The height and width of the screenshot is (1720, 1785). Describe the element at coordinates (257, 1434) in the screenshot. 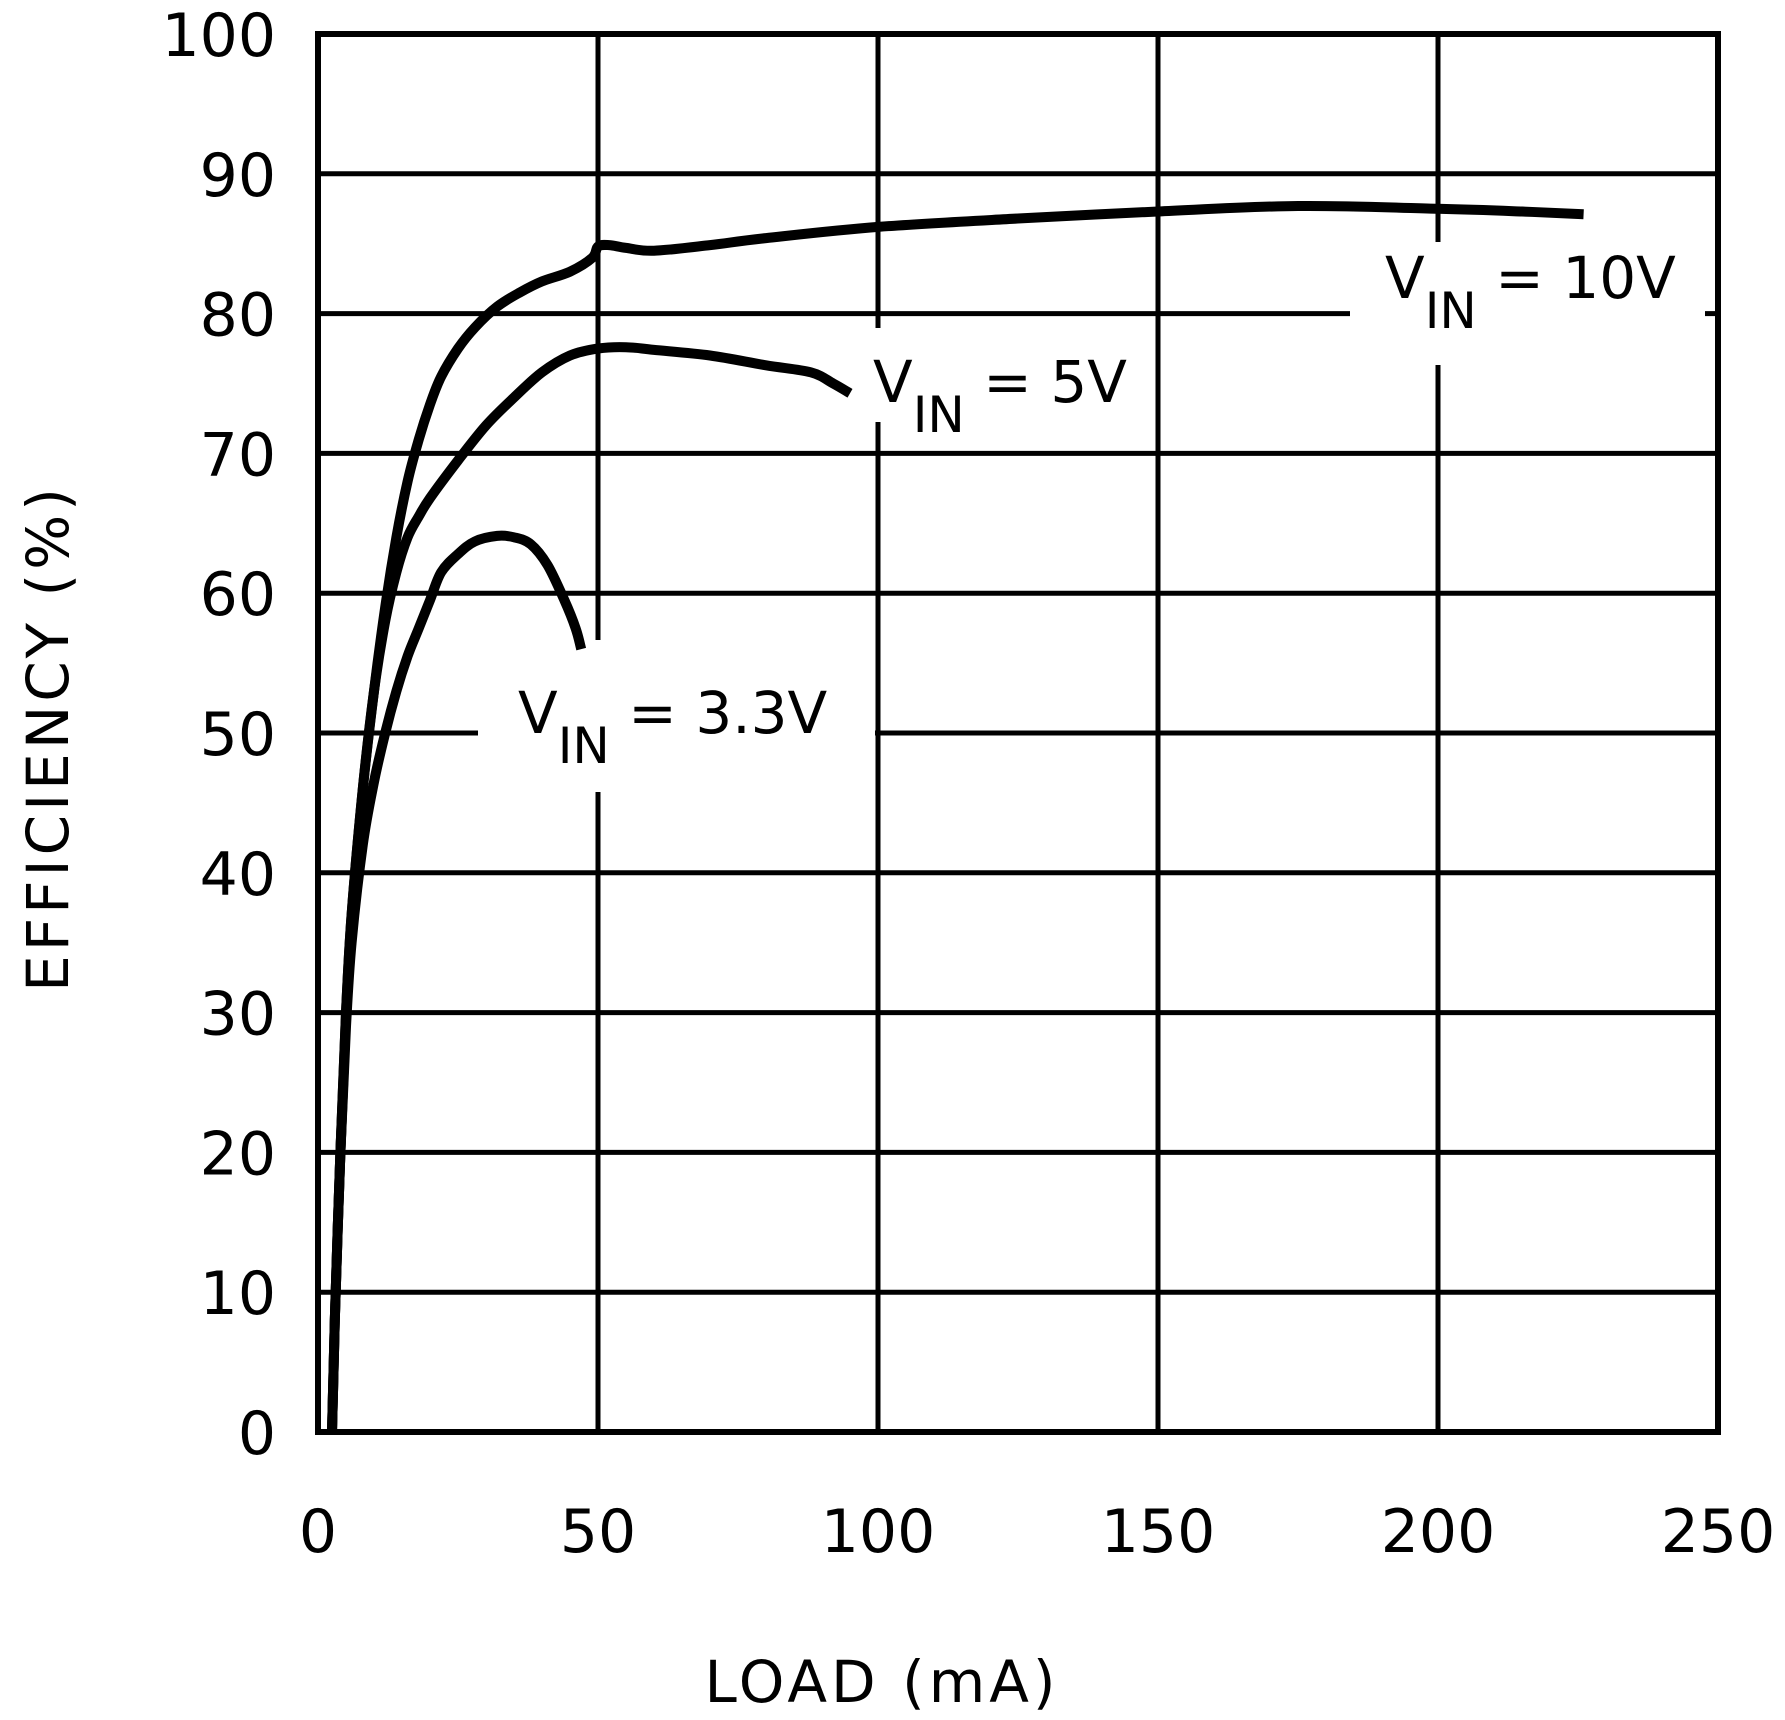

I see `y-tick-label: 0` at that location.